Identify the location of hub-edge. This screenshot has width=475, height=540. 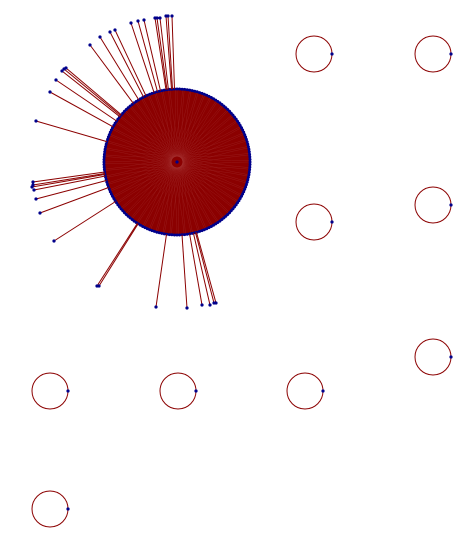
(180, 173).